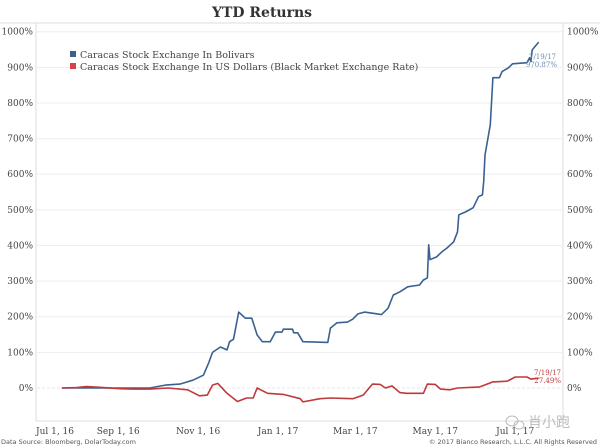 The width and height of the screenshot is (600, 448). I want to click on x-tick-label: Mar 1, 17, so click(355, 432).